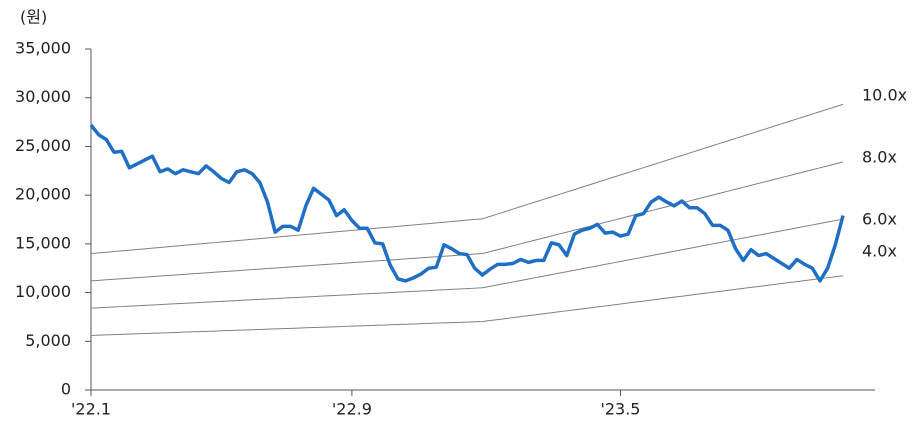  Describe the element at coordinates (43, 291) in the screenshot. I see `y-tick-label: 10,000` at that location.